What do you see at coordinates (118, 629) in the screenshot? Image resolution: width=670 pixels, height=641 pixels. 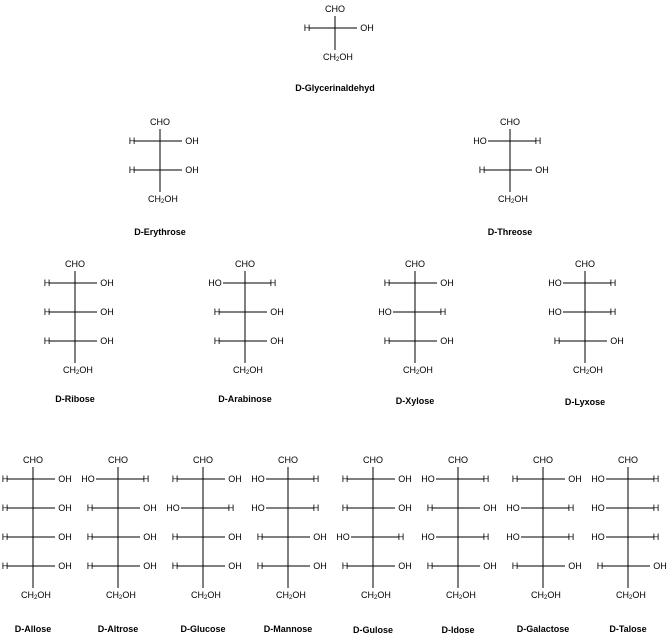 I see `molecule-name: D-Altrose` at bounding box center [118, 629].